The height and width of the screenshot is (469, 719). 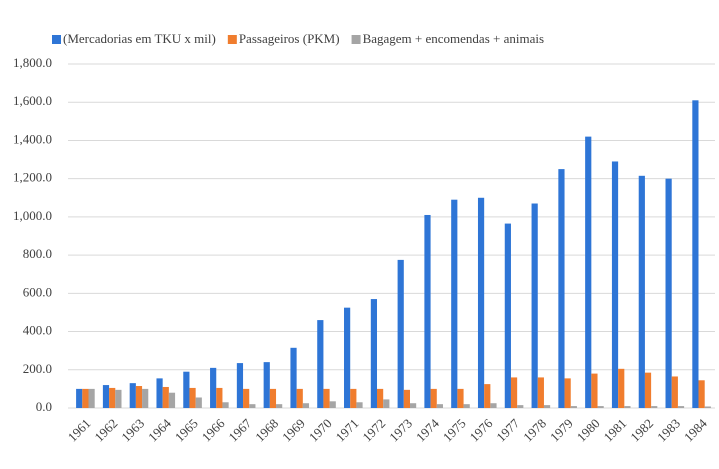 What do you see at coordinates (37, 368) in the screenshot?
I see `y-tick-label: 200.0` at bounding box center [37, 368].